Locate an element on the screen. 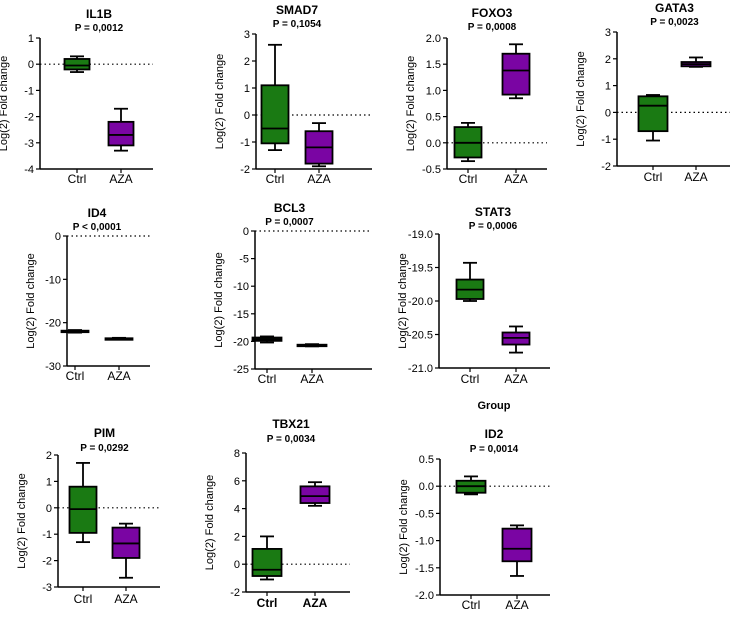 The height and width of the screenshot is (618, 735). panel-title: BCL3 is located at coordinates (290, 208).